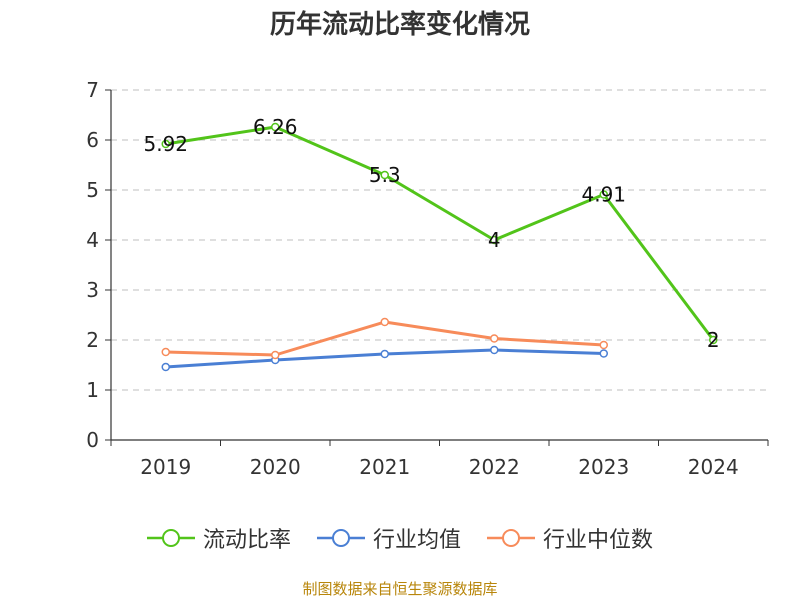  I want to click on x-tick-label: 2022, so click(494, 467).